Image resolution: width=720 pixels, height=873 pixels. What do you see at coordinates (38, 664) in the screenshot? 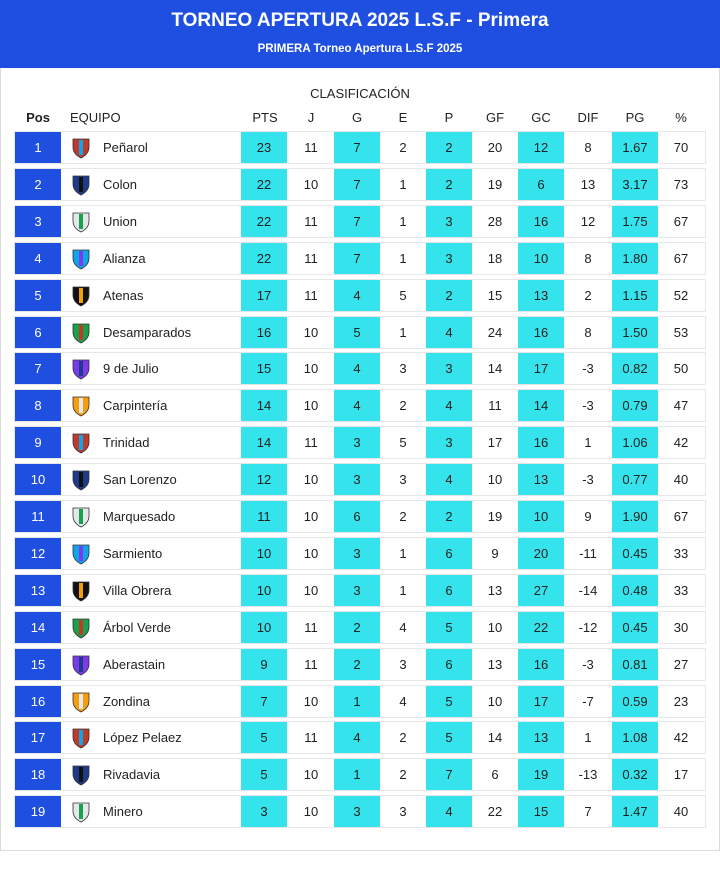
I see `position-cell: 15` at bounding box center [38, 664].